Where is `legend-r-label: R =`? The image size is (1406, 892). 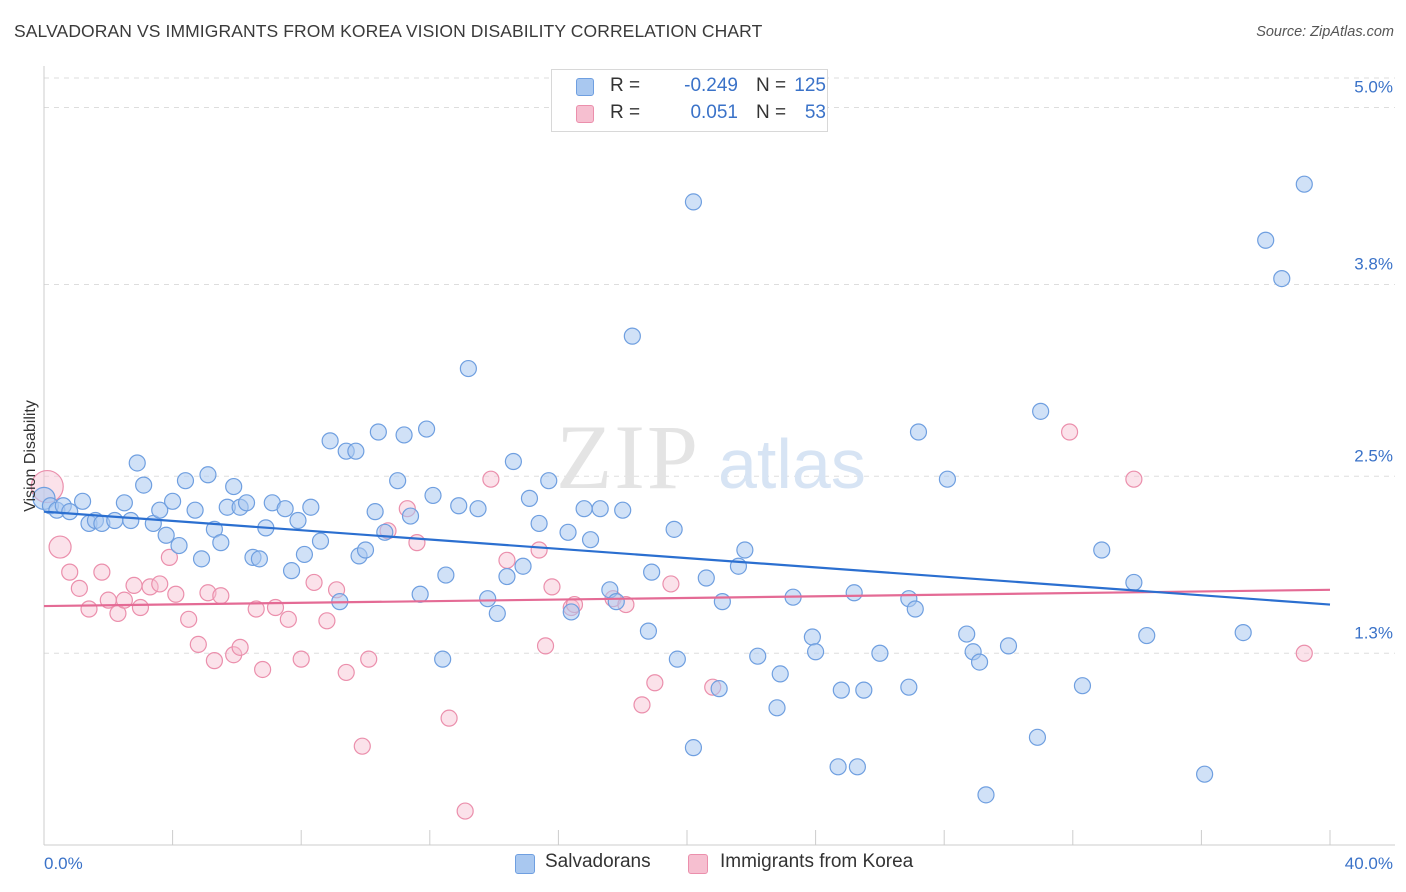 legend-r-label: R = is located at coordinates (625, 112).